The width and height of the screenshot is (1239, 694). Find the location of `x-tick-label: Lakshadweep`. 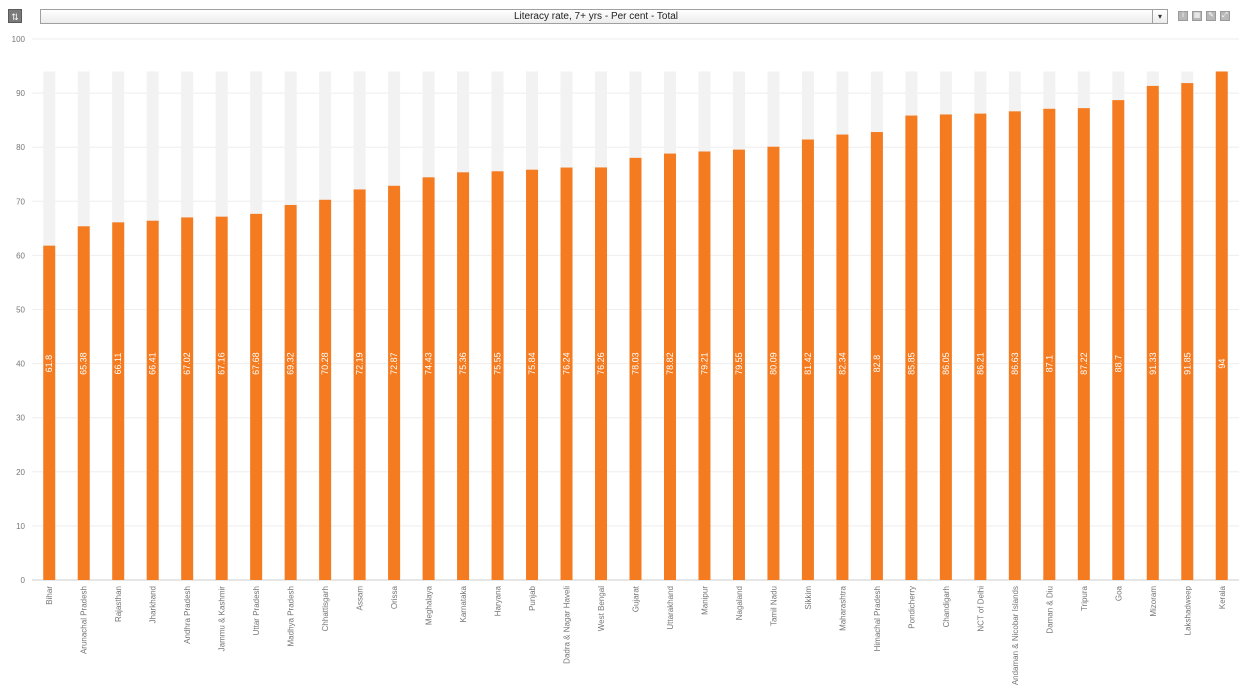

x-tick-label: Lakshadweep is located at coordinates (1187, 610).